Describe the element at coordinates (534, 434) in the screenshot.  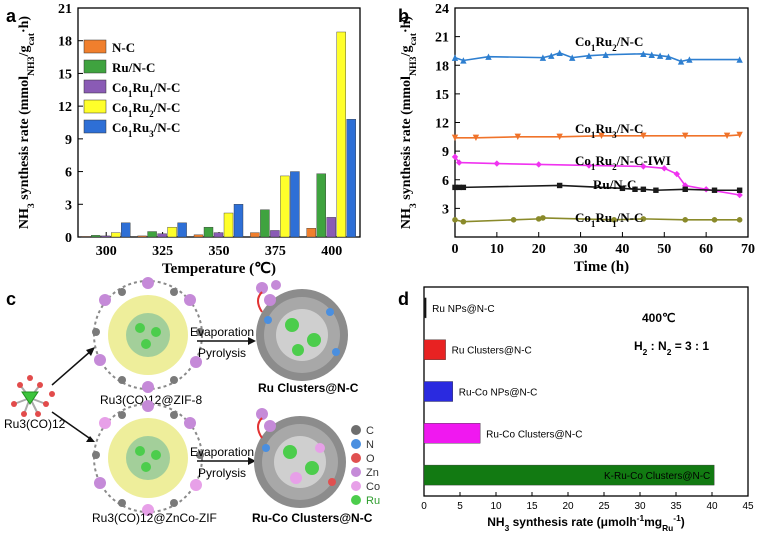
I see `bar-label-d: Ru-Co Clusters@N-C` at that location.